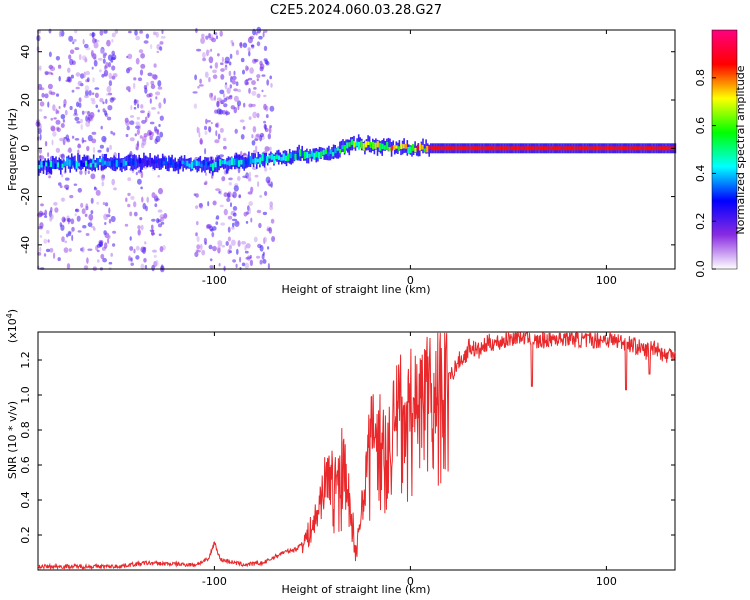 The height and width of the screenshot is (600, 750). Describe the element at coordinates (700, 126) in the screenshot. I see `colorbar-tick-label: 0.6` at that location.